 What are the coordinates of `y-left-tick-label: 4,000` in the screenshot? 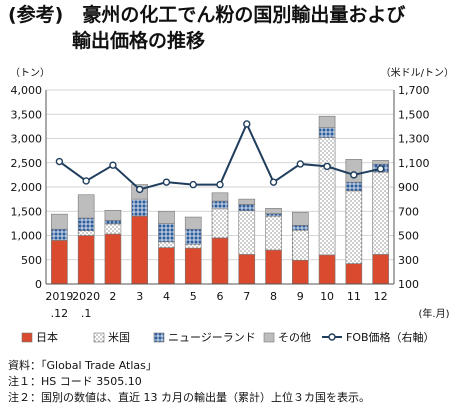 It's located at (27, 90).